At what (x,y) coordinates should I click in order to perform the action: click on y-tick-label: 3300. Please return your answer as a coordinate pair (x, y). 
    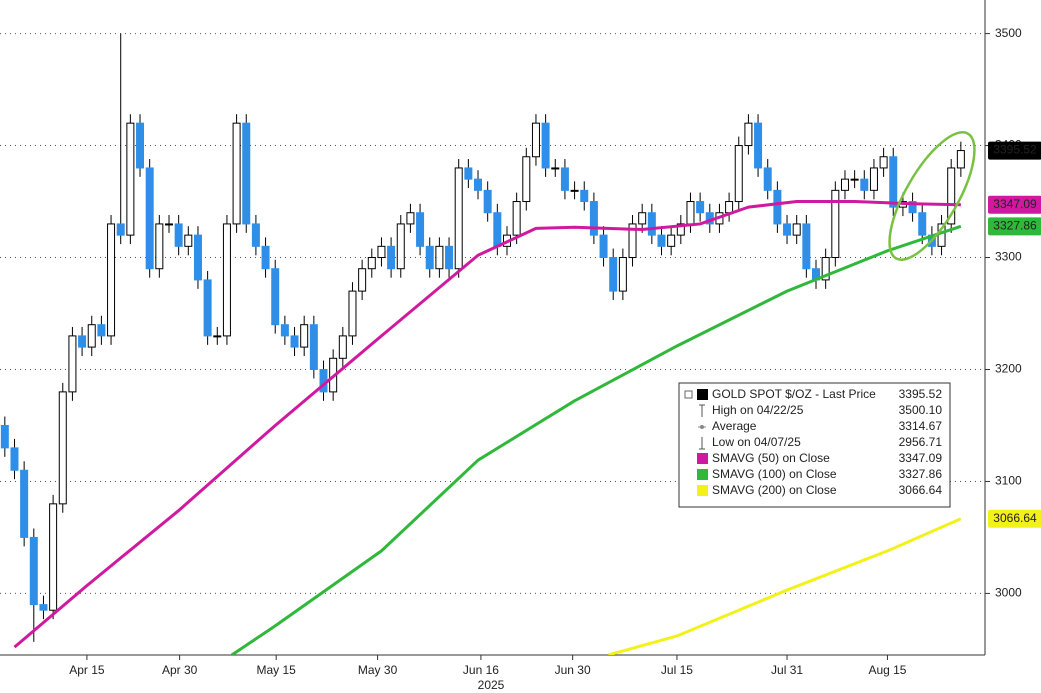
    Looking at the image, I should click on (1008, 257).